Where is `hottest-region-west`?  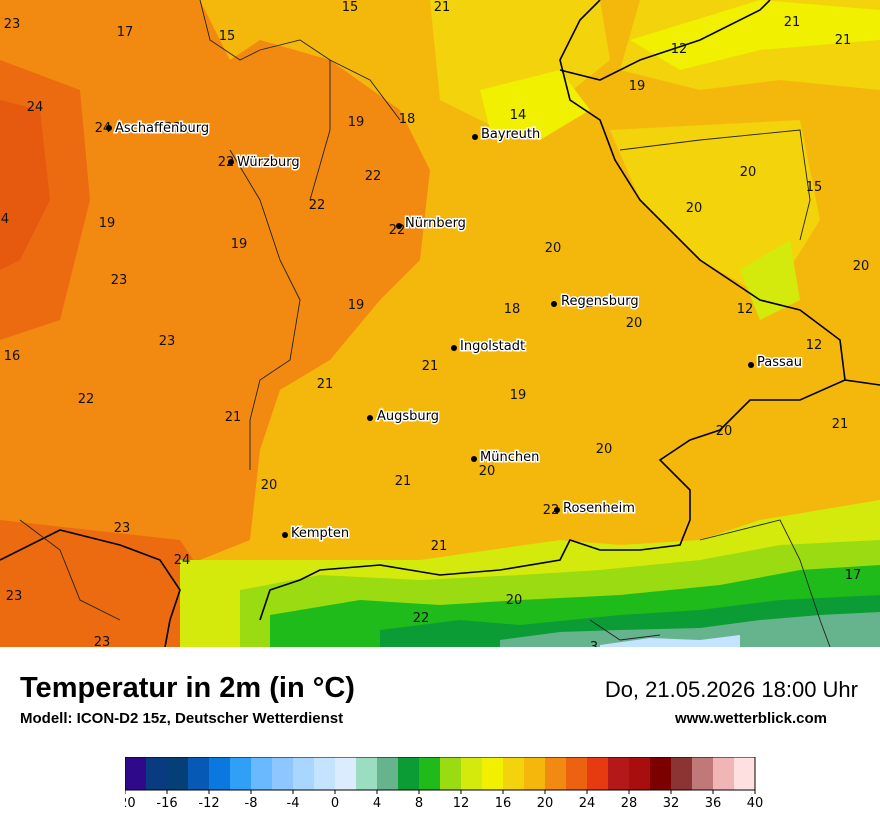 hottest-region-west is located at coordinates (25, 185).